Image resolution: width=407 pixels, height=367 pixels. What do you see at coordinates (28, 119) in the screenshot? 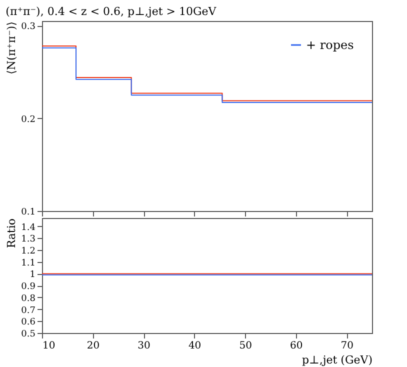
I see `y-tick-label: 0.2` at bounding box center [28, 119].